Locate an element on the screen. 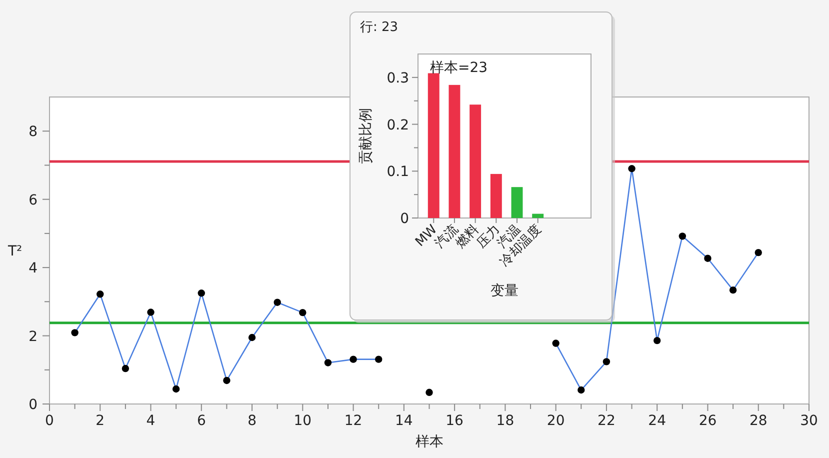 The height and width of the screenshot is (458, 829). x-tick-label: 10 is located at coordinates (303, 421).